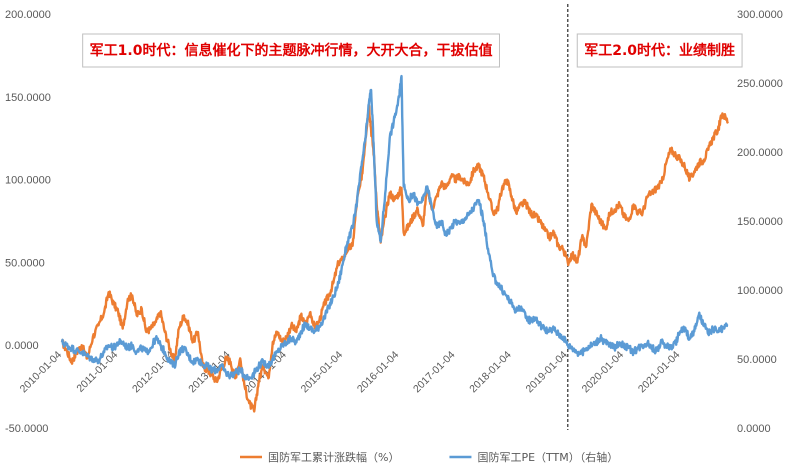 The width and height of the screenshot is (797, 476). I want to click on legend-label: 国防军工PE（TTM）（右轴）, so click(547, 457).